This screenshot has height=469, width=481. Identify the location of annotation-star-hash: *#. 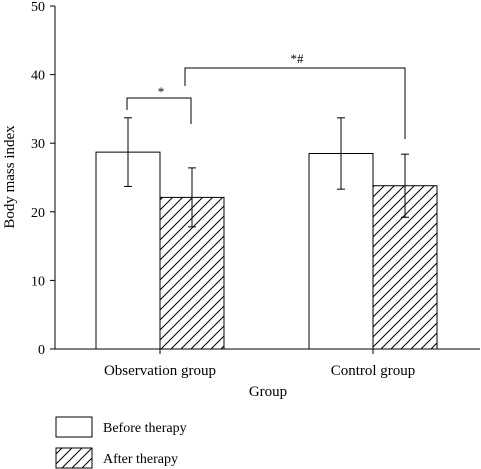
(298, 58).